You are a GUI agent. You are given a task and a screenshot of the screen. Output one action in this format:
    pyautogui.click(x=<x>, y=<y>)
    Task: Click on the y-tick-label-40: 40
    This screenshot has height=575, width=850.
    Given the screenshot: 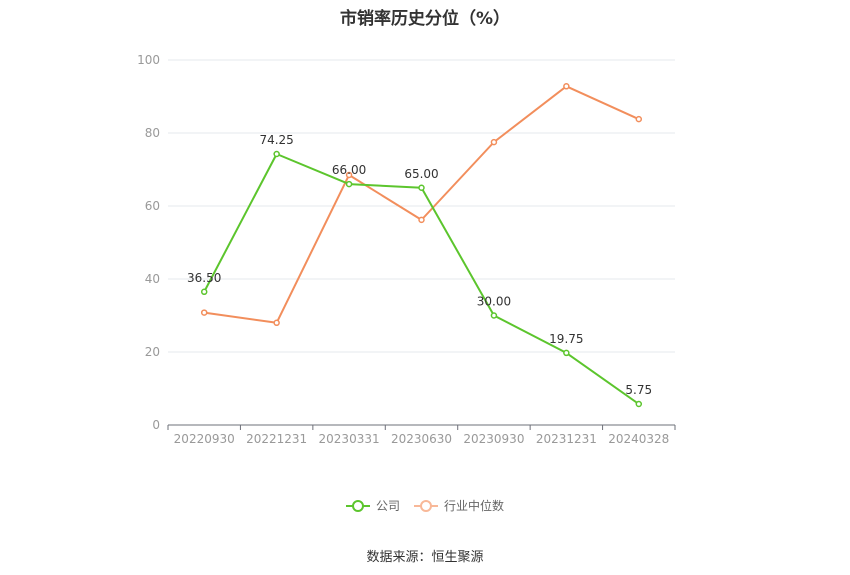 What is the action you would take?
    pyautogui.click(x=152, y=279)
    